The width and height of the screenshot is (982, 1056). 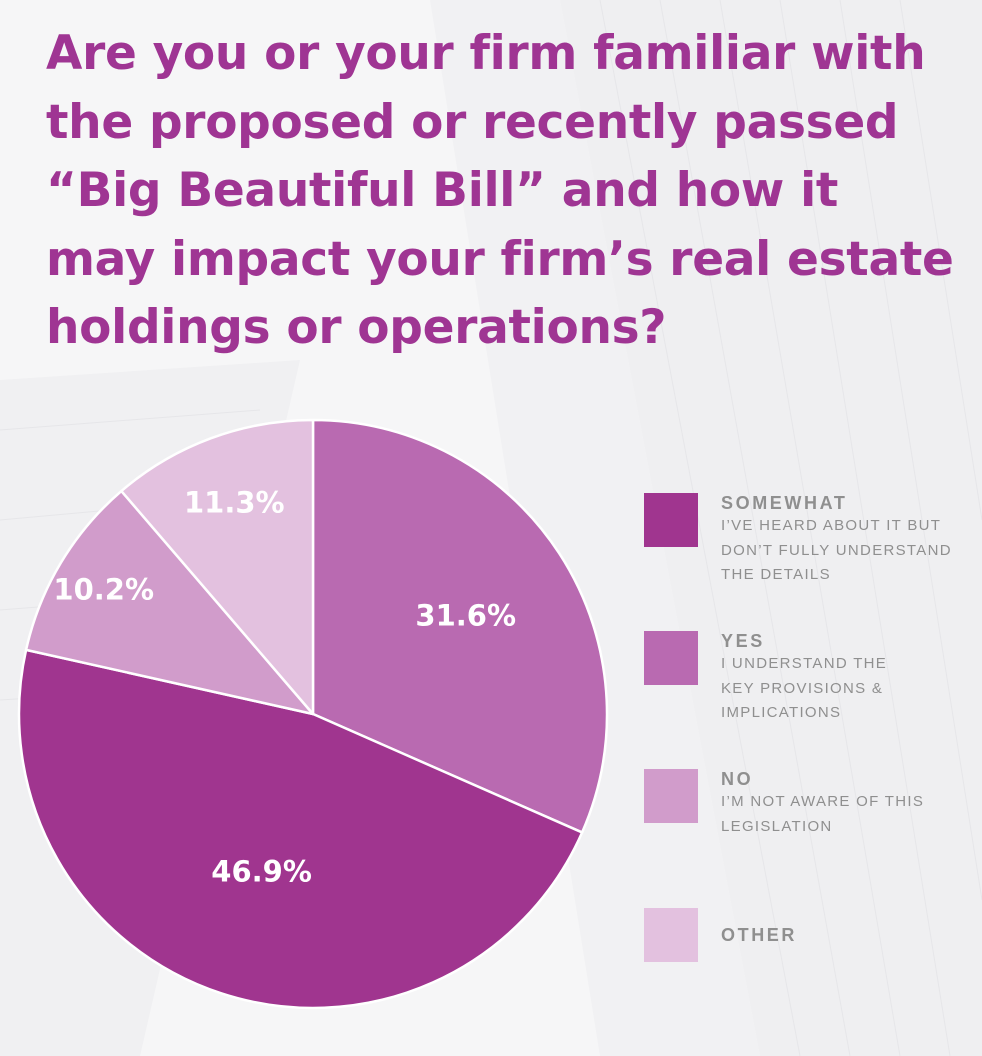 What do you see at coordinates (831, 525) in the screenshot?
I see `legend-description-line: I’VE HEARD ABOUT IT BUT` at bounding box center [831, 525].